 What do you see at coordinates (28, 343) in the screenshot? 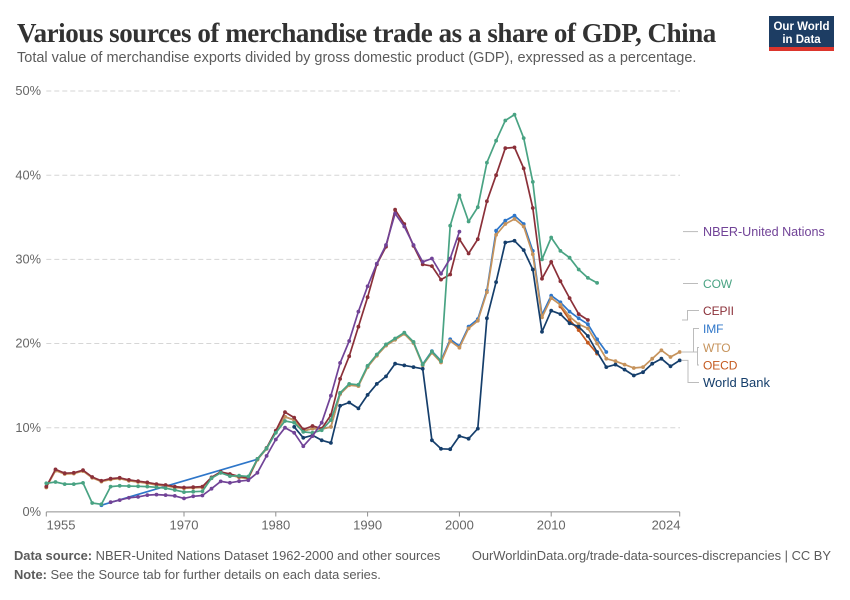
I see `svg-text: 20%` at bounding box center [28, 343].